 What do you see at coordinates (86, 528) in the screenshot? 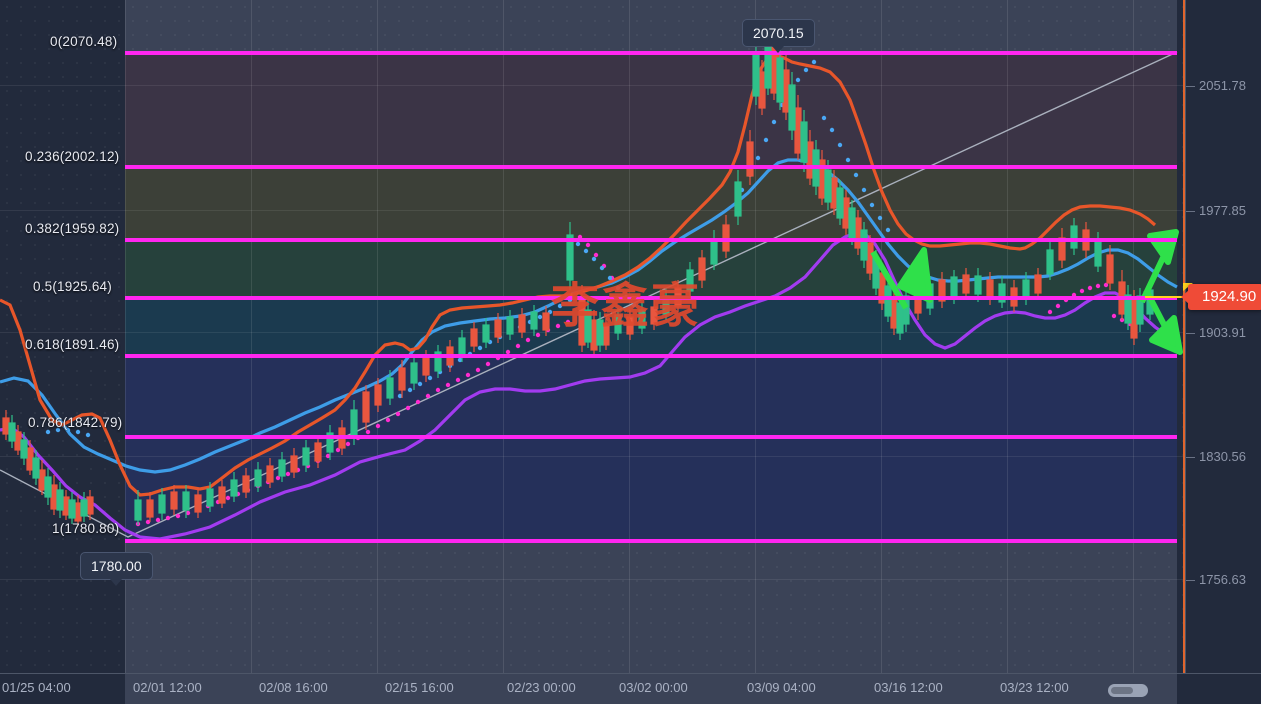
I see `fib-label-1: 1(1780.80)` at bounding box center [86, 528].